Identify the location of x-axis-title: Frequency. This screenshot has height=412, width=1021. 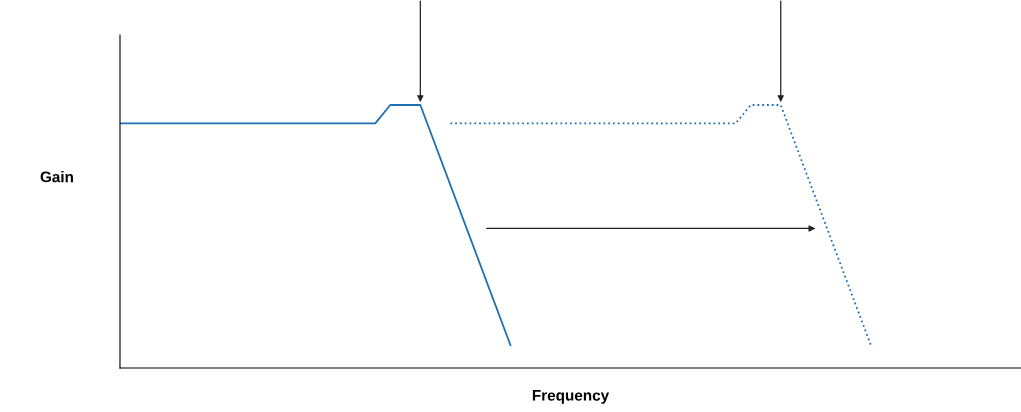
(571, 397).